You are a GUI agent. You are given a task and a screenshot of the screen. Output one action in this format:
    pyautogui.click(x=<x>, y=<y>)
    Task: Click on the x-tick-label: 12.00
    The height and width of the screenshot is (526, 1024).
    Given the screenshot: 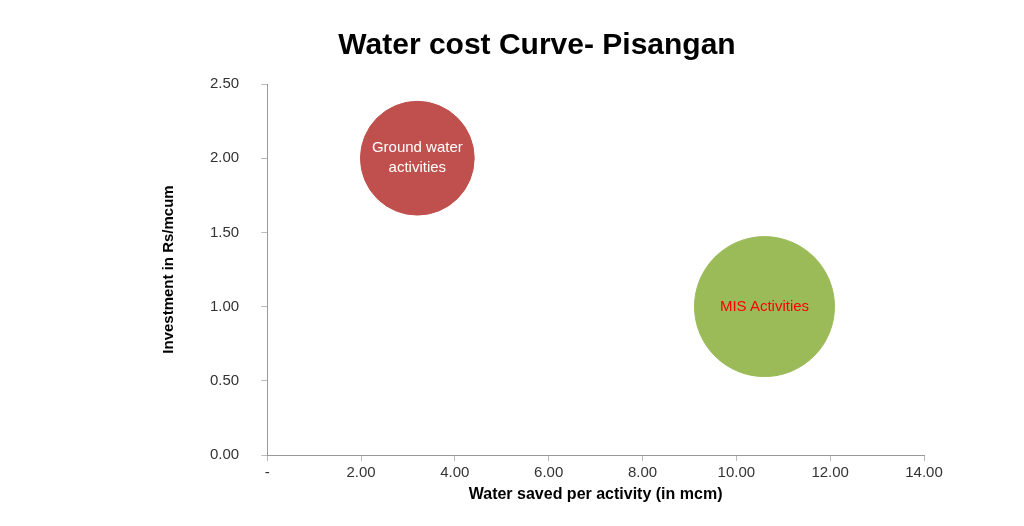 What is the action you would take?
    pyautogui.click(x=830, y=472)
    